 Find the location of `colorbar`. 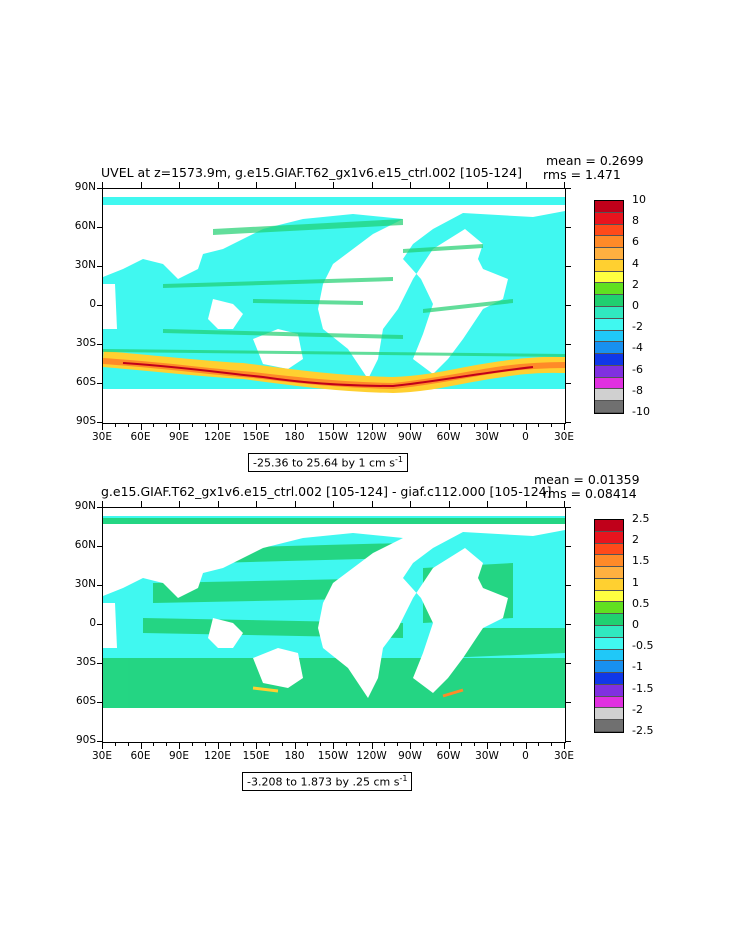

colorbar is located at coordinates (609, 307).